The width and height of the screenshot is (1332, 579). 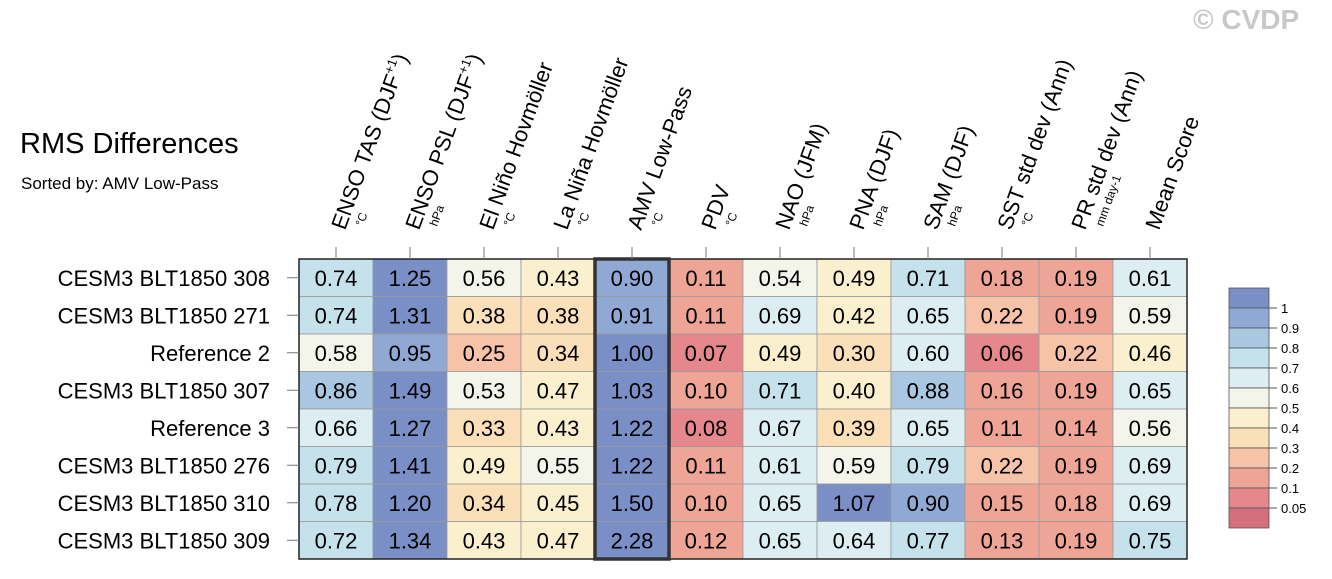 I want to click on cell-value: 0.88, so click(x=928, y=390).